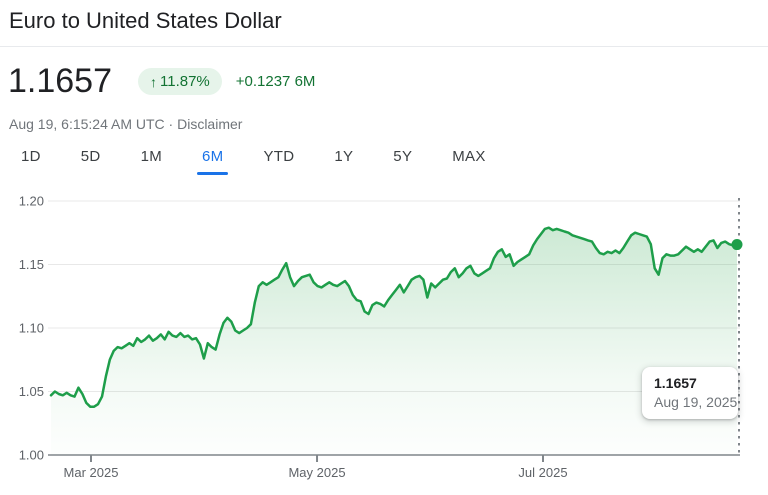  What do you see at coordinates (151, 156) in the screenshot?
I see `tab-1m: 1M` at bounding box center [151, 156].